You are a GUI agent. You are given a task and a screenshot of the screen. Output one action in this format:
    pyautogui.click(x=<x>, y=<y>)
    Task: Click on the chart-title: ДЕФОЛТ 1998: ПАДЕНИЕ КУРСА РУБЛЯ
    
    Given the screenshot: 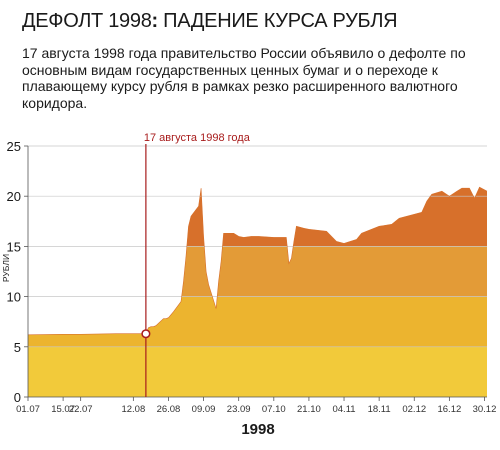 What is the action you would take?
    pyautogui.click(x=210, y=21)
    